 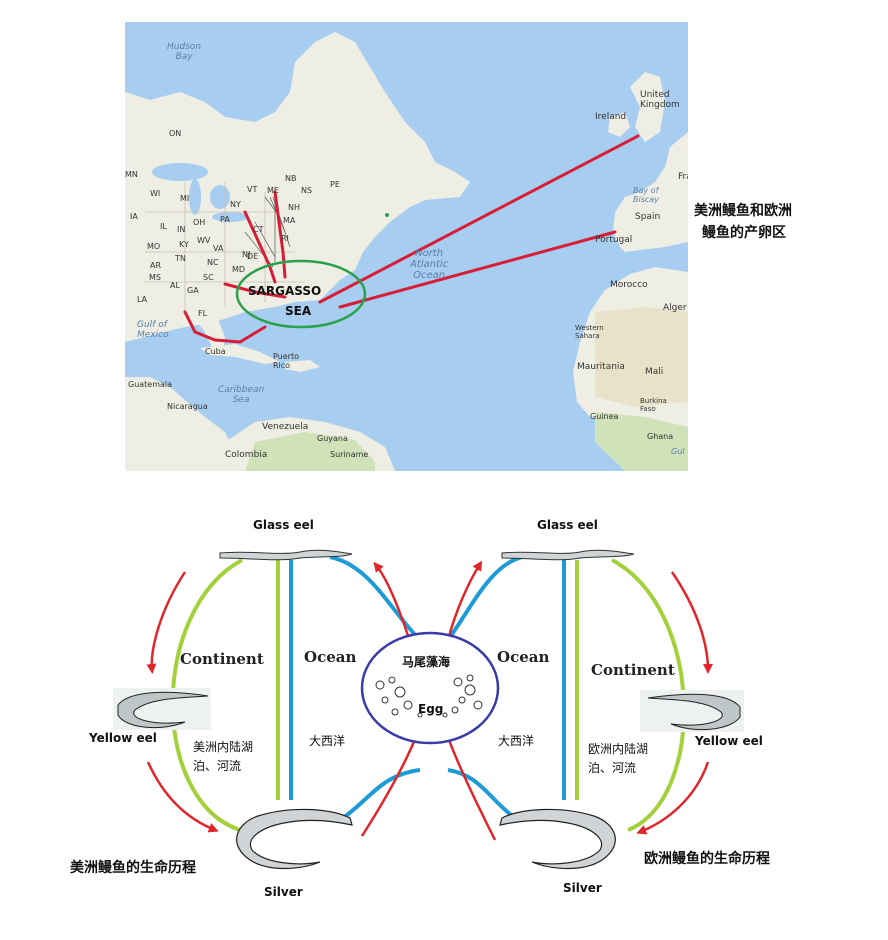 What do you see at coordinates (426, 662) in the screenshot?
I see `sargasso-cn-label: 马尾藻海` at bounding box center [426, 662].